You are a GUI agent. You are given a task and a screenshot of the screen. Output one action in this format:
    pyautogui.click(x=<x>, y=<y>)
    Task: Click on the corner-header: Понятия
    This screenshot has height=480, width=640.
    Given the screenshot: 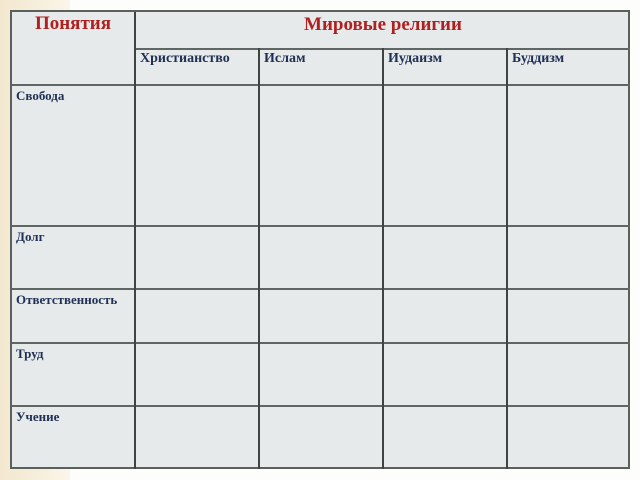 What is the action you would take?
    pyautogui.click(x=73, y=23)
    